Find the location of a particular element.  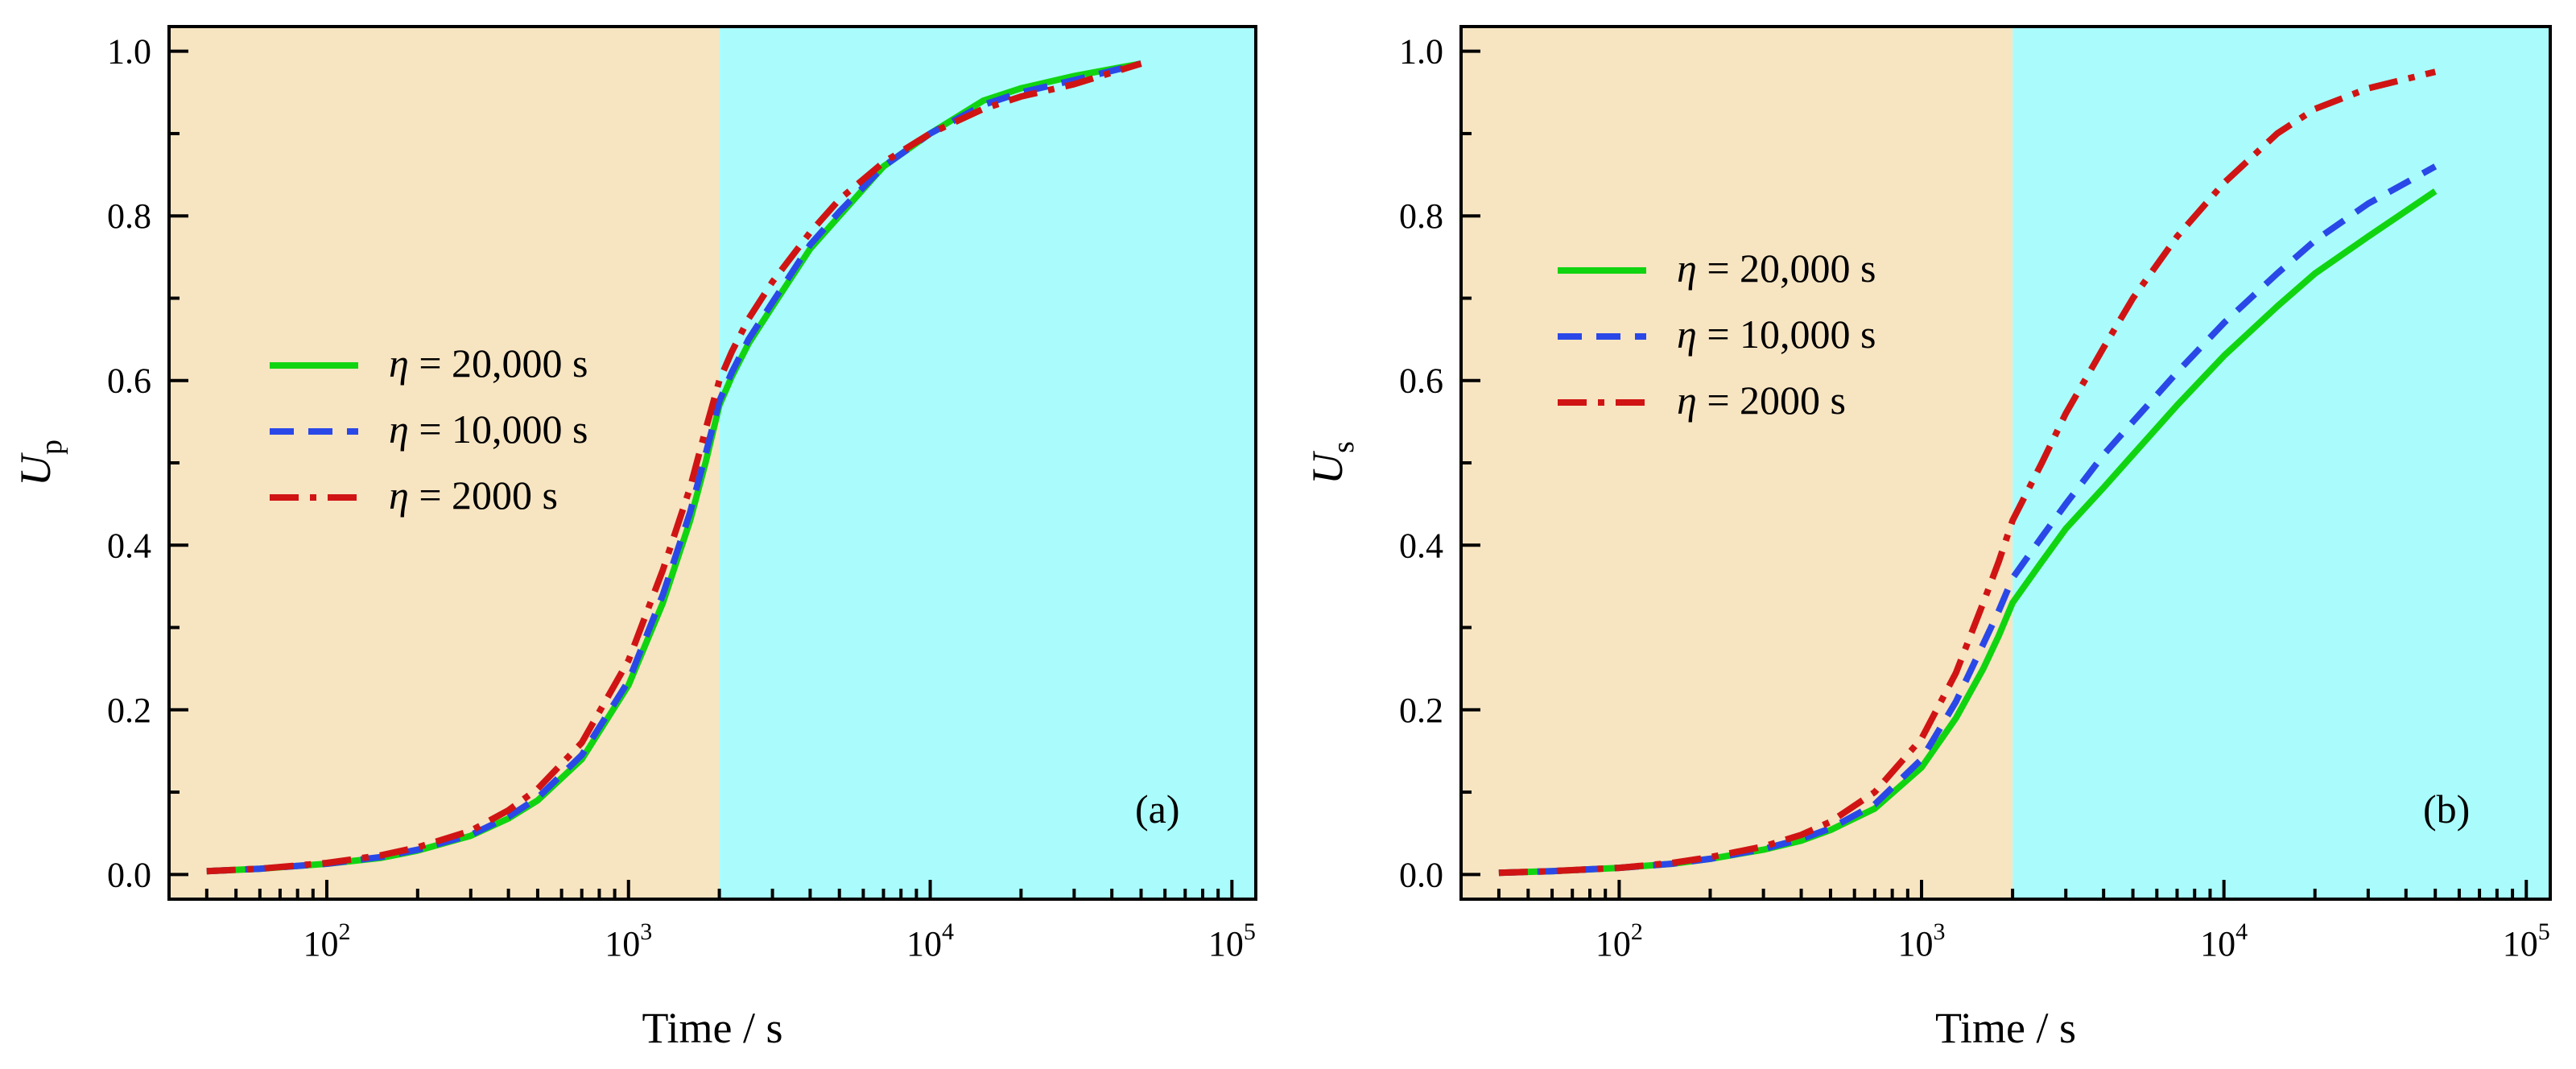

panel-label: (a) is located at coordinates (1157, 809).